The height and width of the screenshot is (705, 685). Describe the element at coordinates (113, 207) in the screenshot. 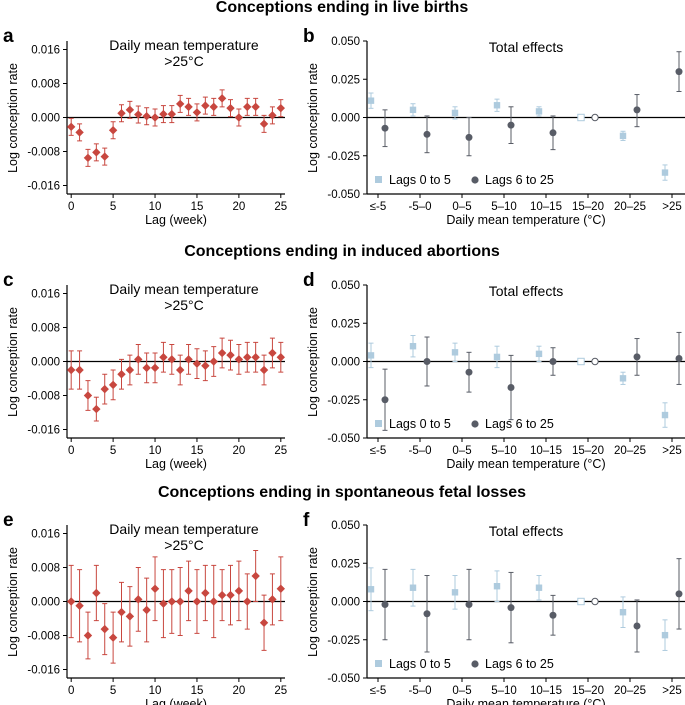

I see `x-tick-label: 5` at that location.